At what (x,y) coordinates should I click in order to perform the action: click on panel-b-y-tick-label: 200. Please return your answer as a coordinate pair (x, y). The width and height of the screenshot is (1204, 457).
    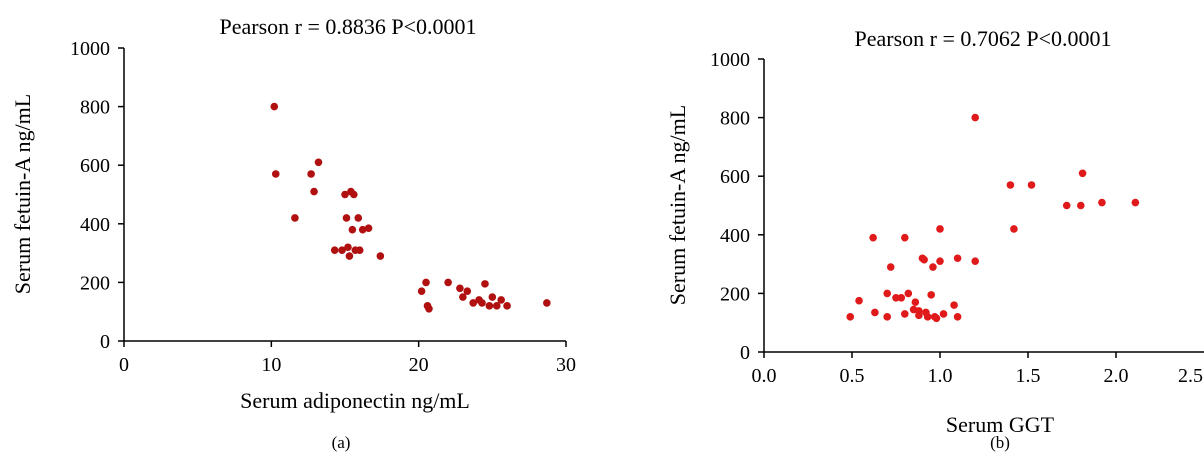
    Looking at the image, I should click on (735, 294).